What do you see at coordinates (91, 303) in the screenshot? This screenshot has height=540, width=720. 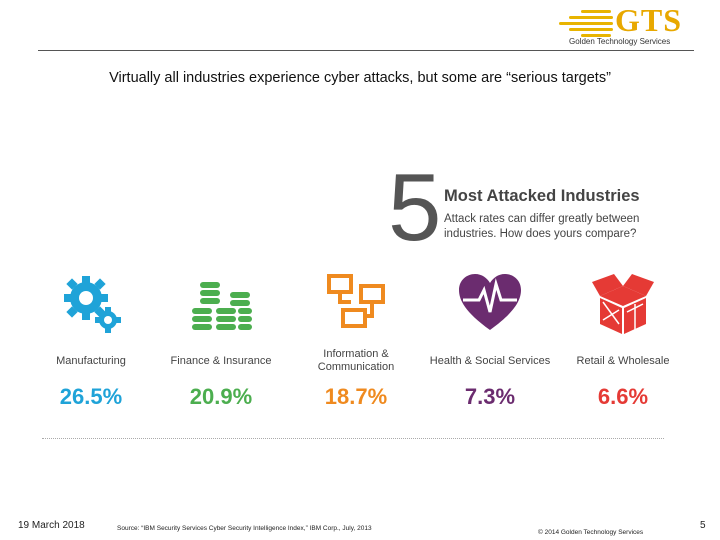 I see `gears-icon` at bounding box center [91, 303].